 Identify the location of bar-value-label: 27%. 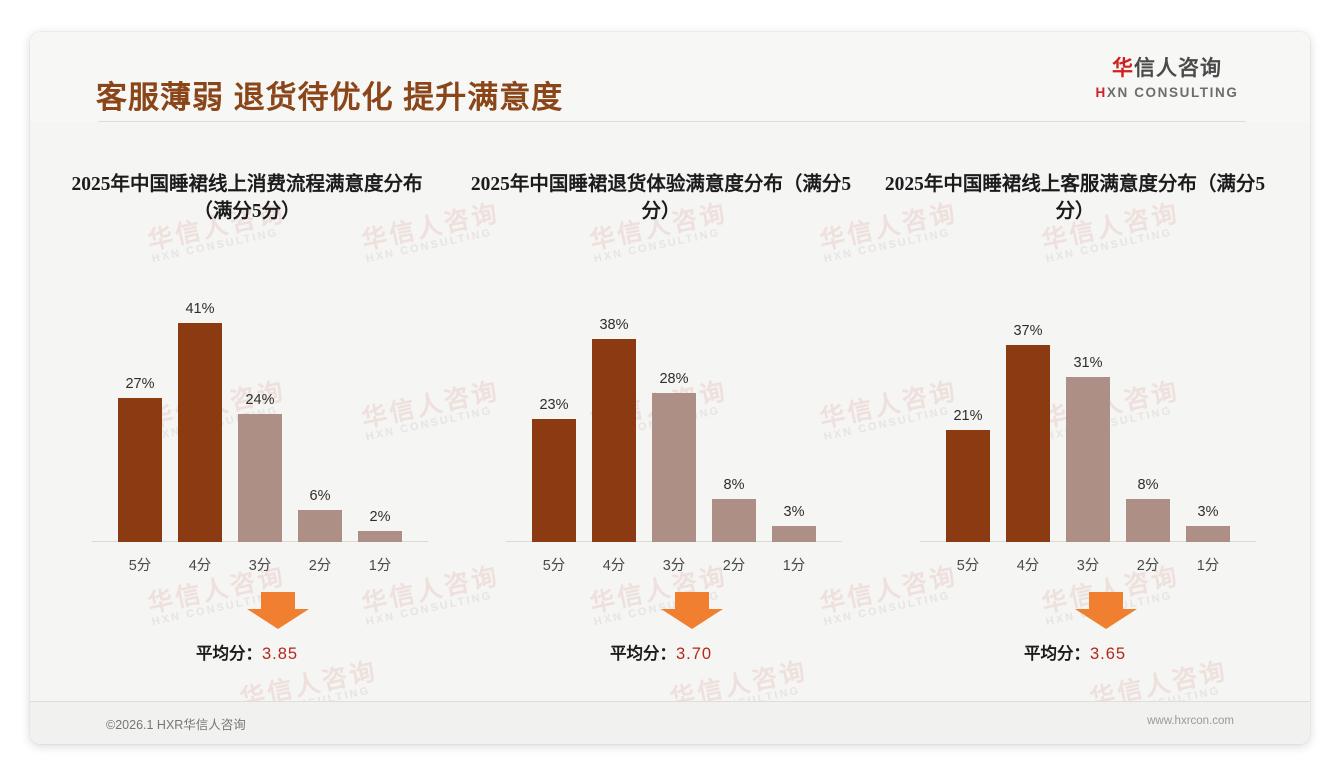
(140, 384).